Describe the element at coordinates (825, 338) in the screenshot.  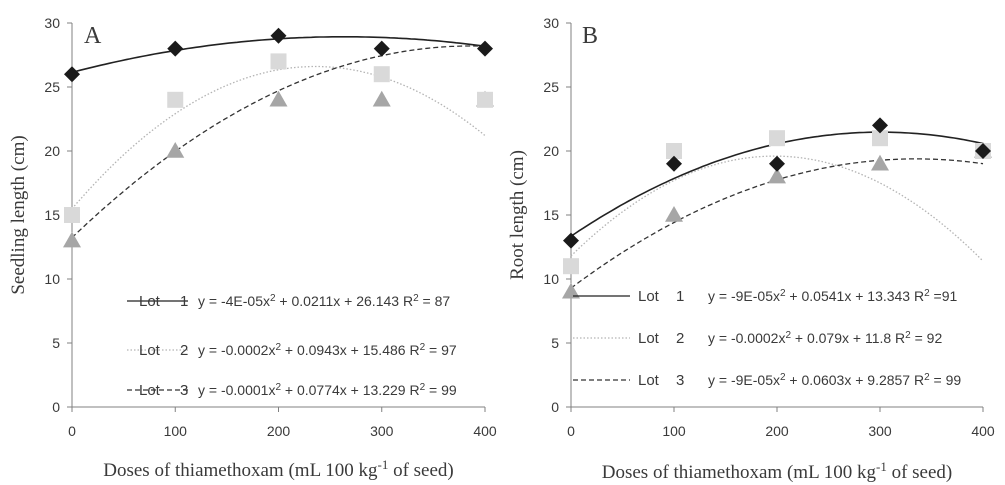
I see `trend-equation: y = -0.0002x2 + 0.079x + 11.8 R2 = 92` at that location.